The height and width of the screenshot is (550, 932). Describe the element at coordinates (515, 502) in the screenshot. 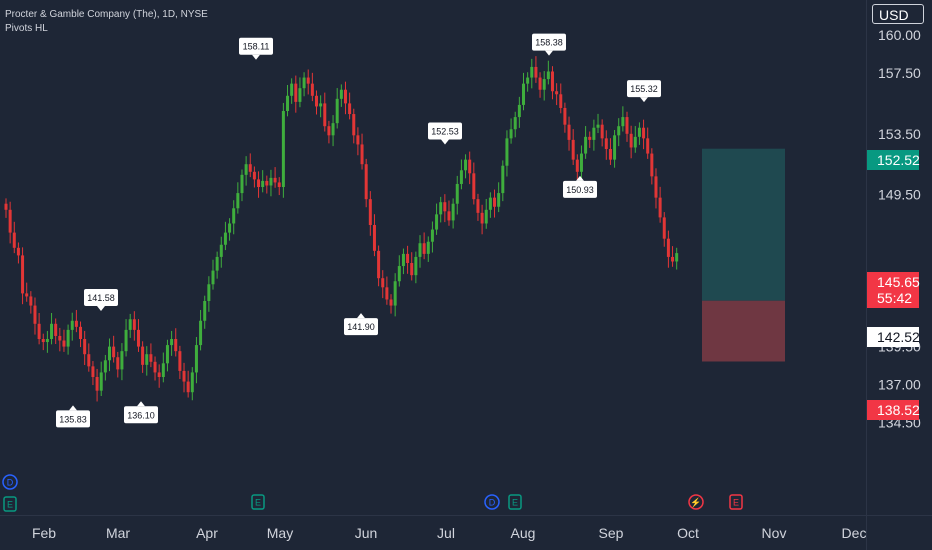

I see `earnings-icon: E` at that location.